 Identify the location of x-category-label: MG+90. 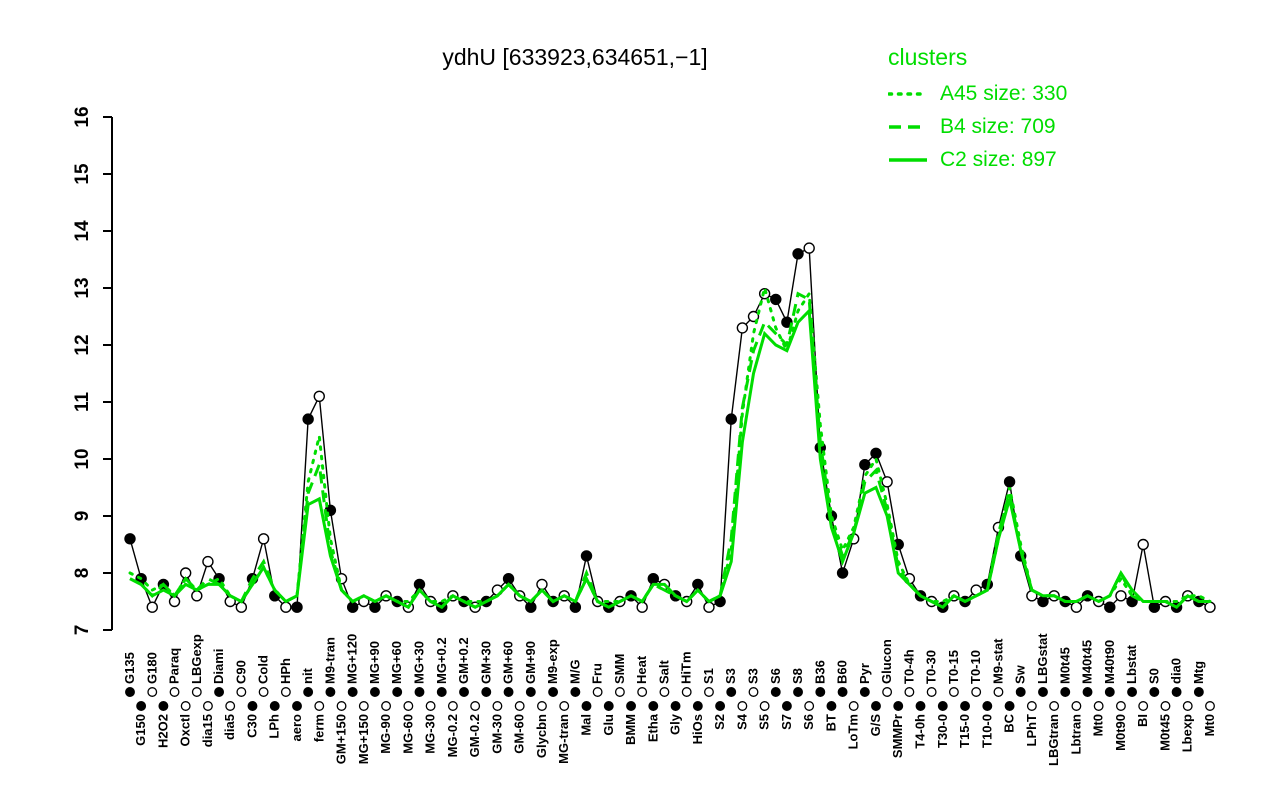
(374, 662).